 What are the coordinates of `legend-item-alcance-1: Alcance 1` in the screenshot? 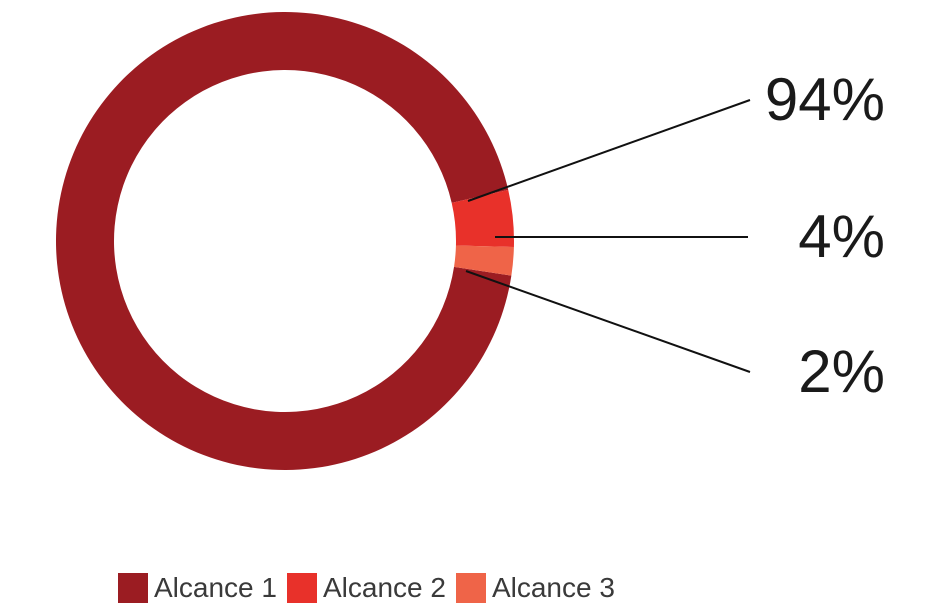 It's located at (197, 588).